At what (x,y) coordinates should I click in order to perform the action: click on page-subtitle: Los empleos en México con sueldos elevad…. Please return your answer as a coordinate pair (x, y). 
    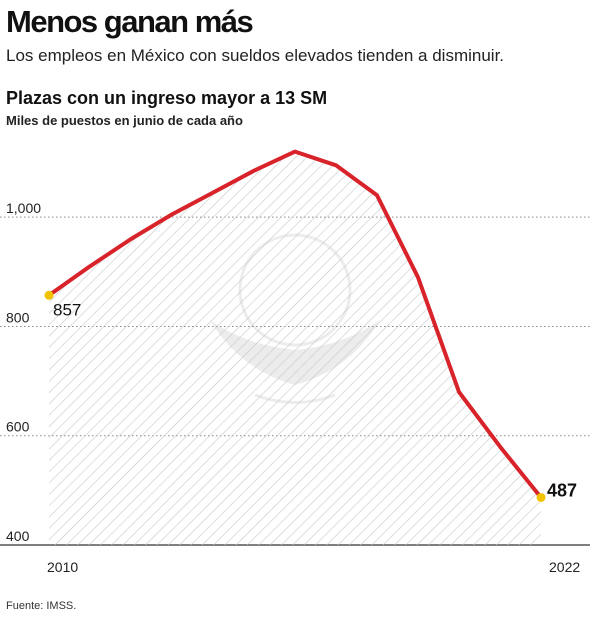
    Looking at the image, I should click on (255, 55).